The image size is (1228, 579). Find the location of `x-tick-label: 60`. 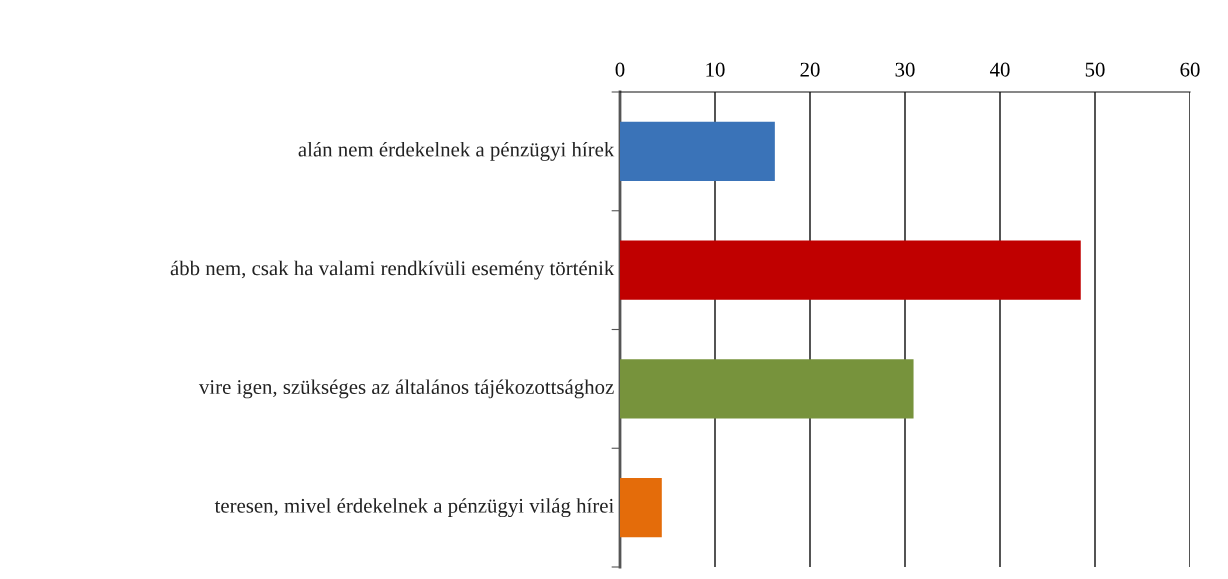

x-tick-label: 60 is located at coordinates (1190, 69).